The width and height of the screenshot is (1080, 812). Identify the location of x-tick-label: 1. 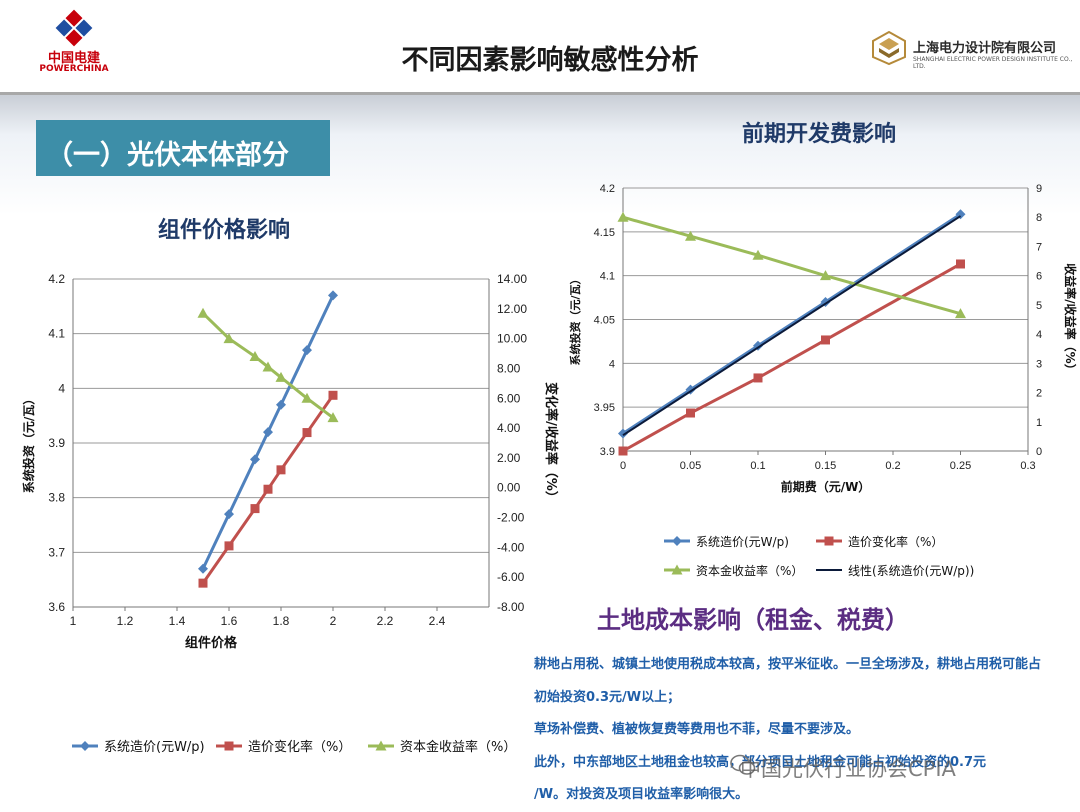
(73, 621).